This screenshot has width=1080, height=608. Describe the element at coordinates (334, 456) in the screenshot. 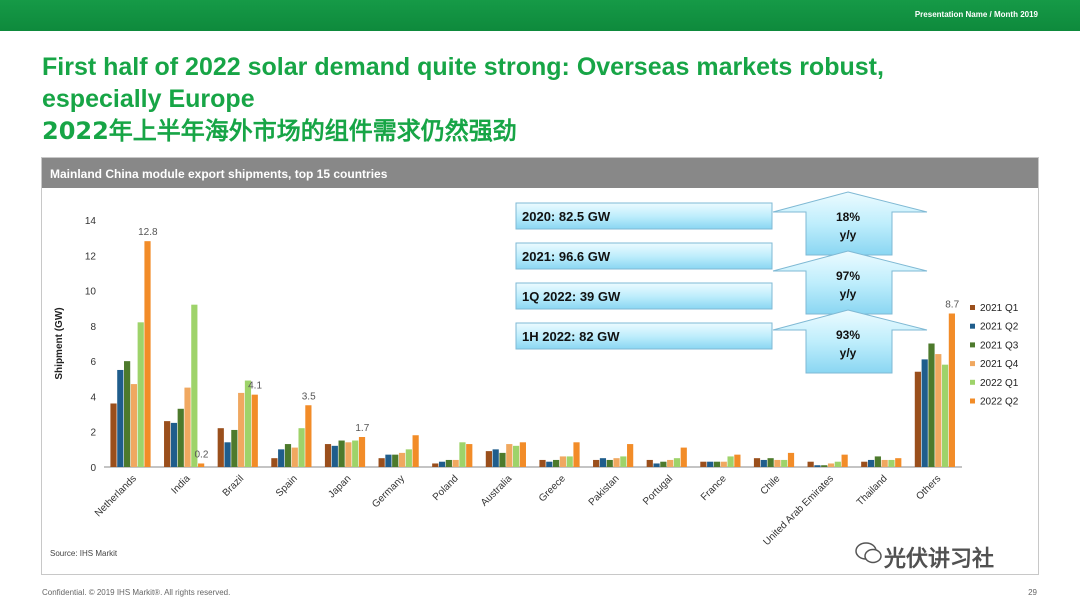

I see `bar-japan-2021-q2` at that location.